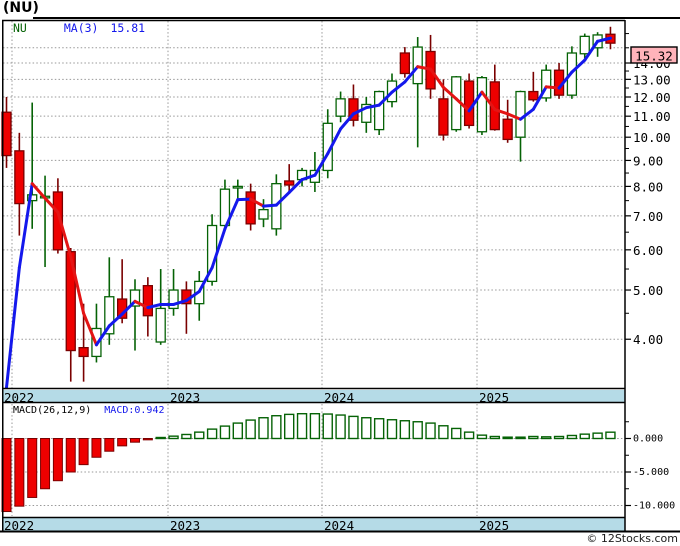  I want to click on ma-value: 15.81, so click(128, 28).